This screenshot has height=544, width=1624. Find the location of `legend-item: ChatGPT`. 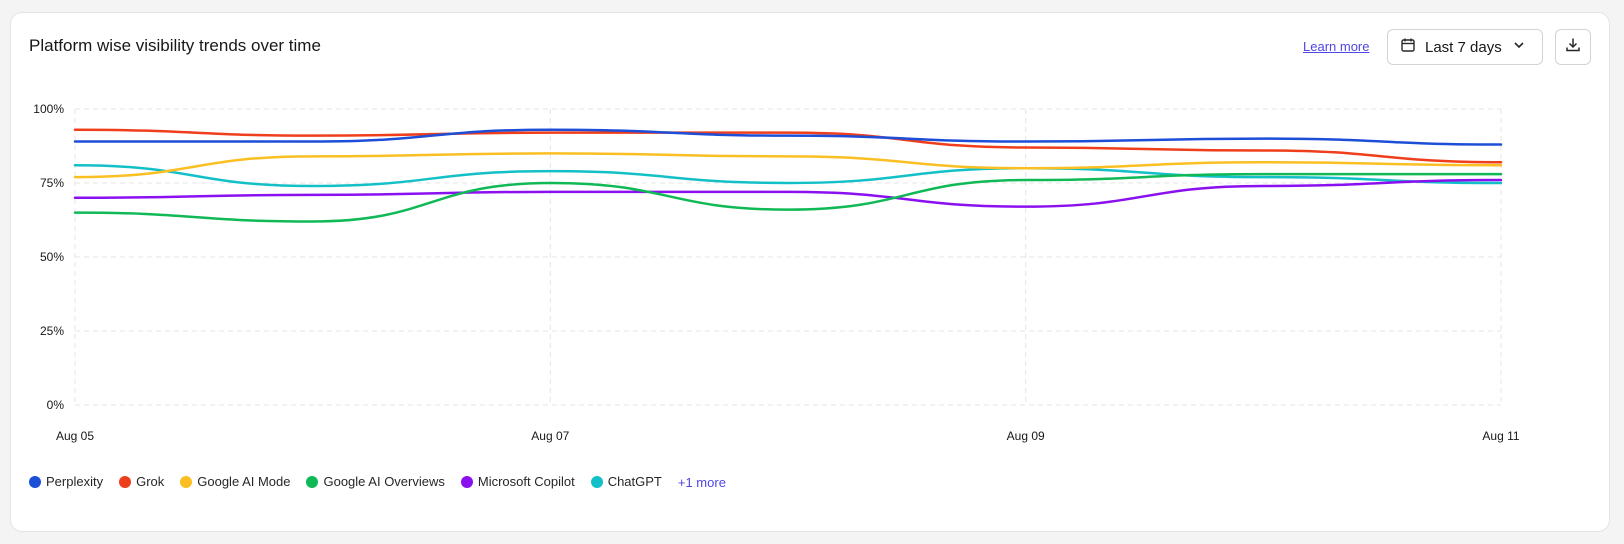

legend-item: ChatGPT is located at coordinates (626, 481).